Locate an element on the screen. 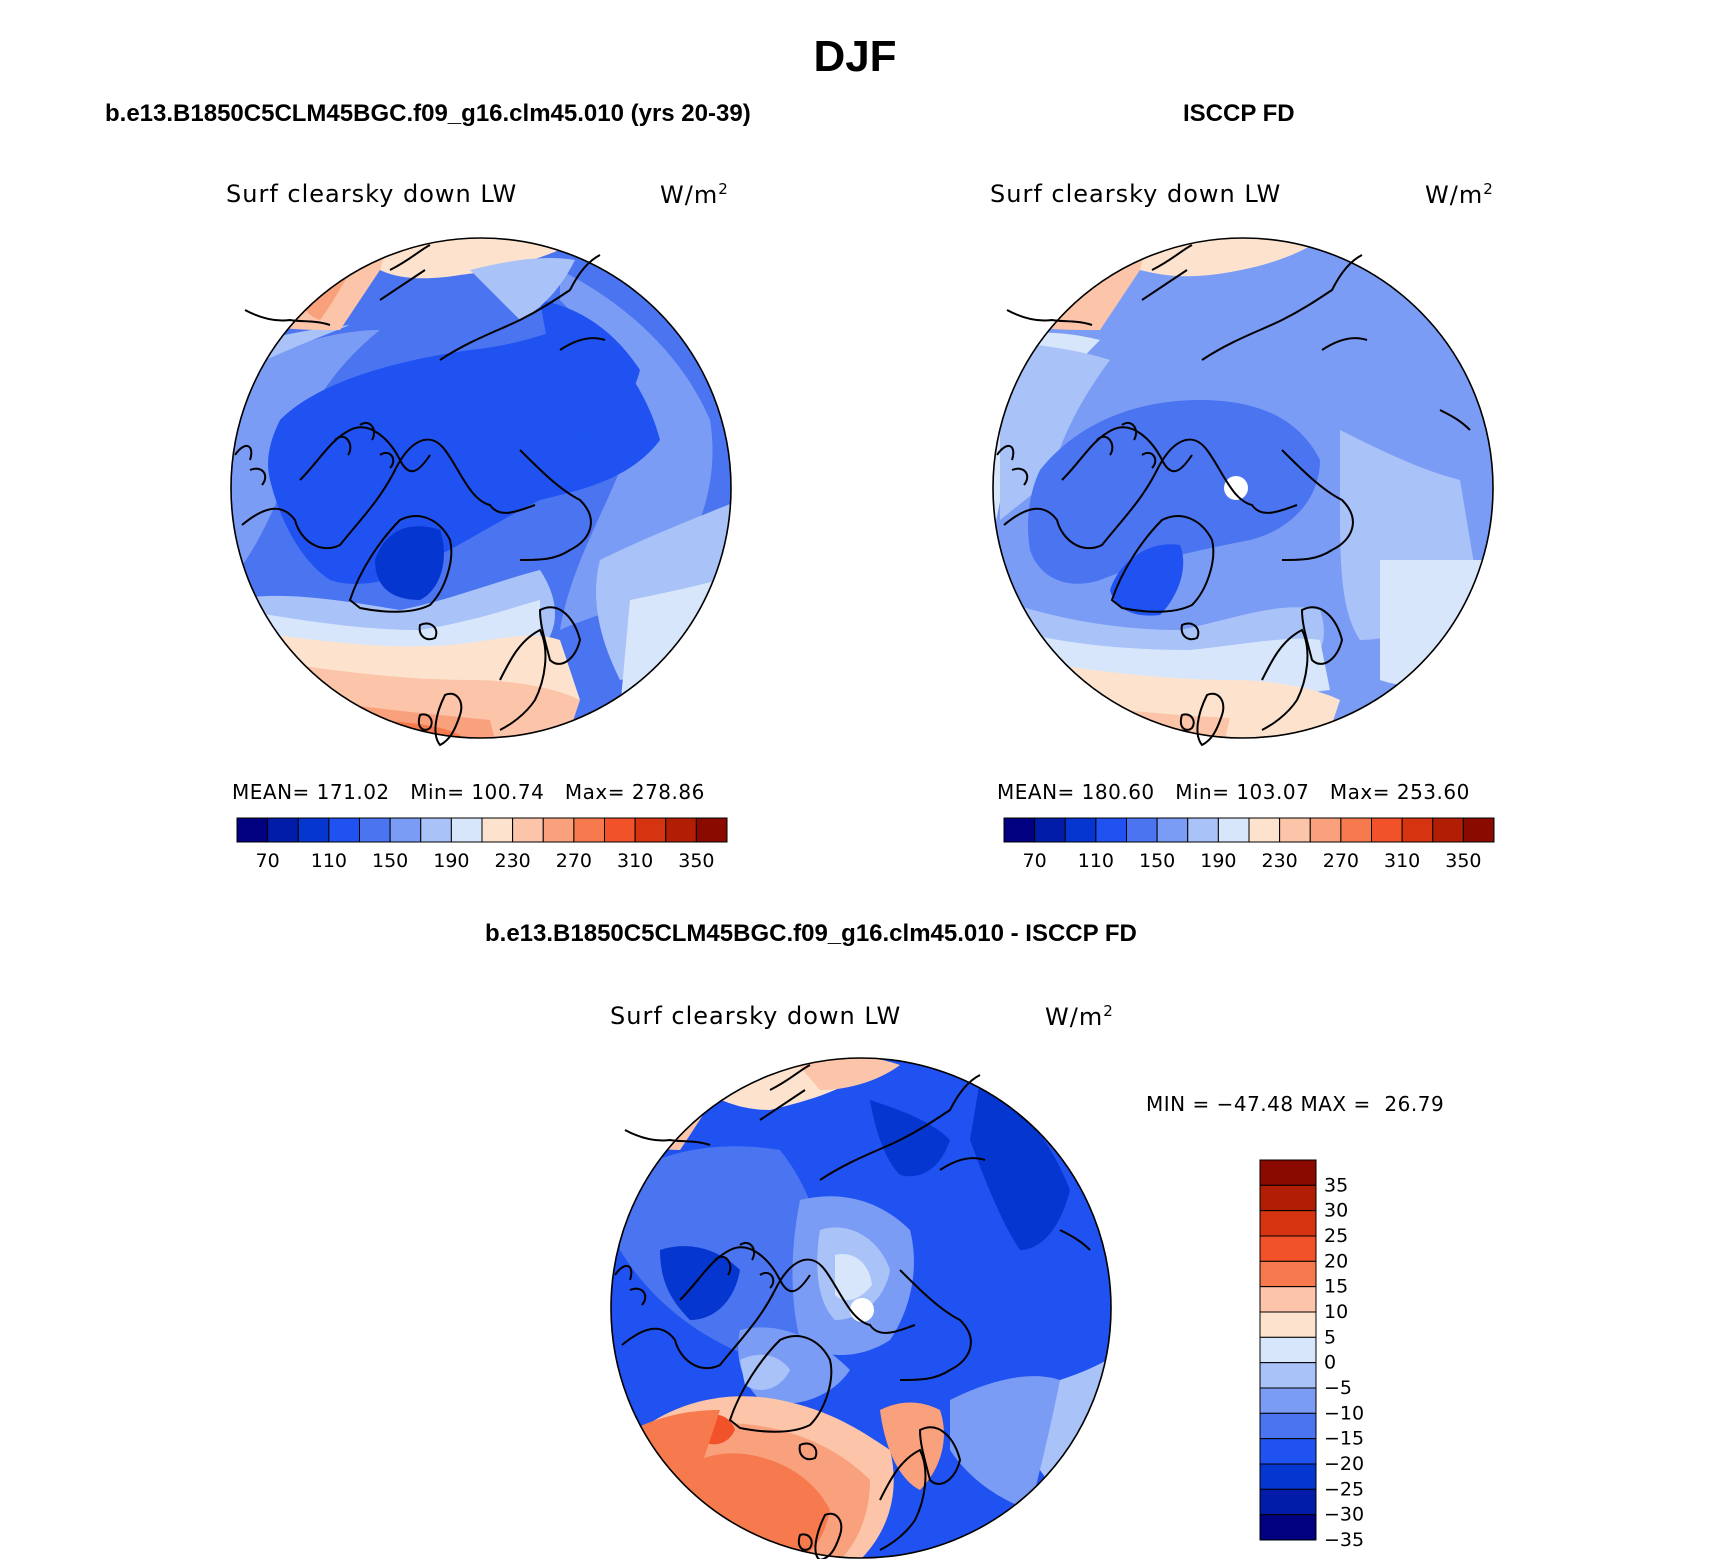 This screenshot has width=1710, height=1559. colorbar-tick-label: −5 is located at coordinates (1338, 1388).